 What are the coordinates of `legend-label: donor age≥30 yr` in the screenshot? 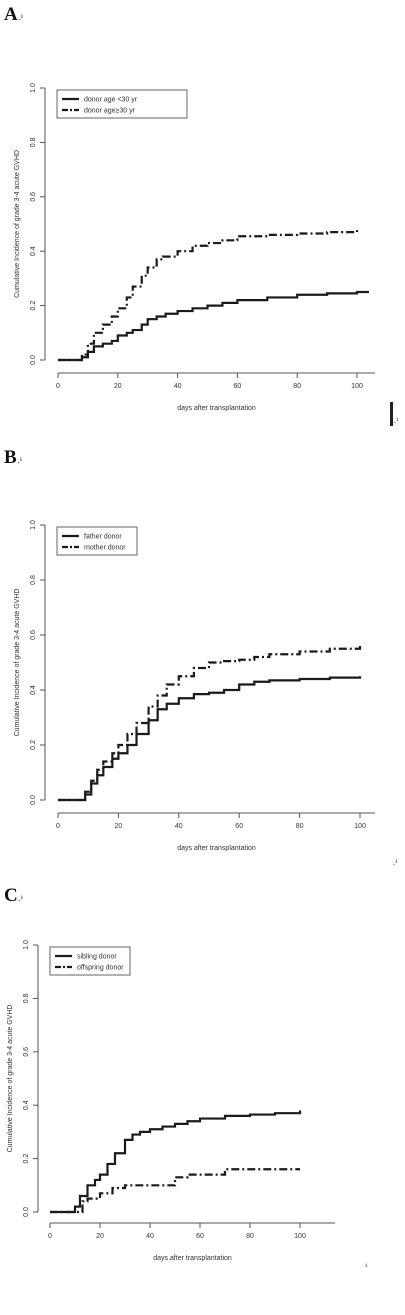 It's located at (110, 111).